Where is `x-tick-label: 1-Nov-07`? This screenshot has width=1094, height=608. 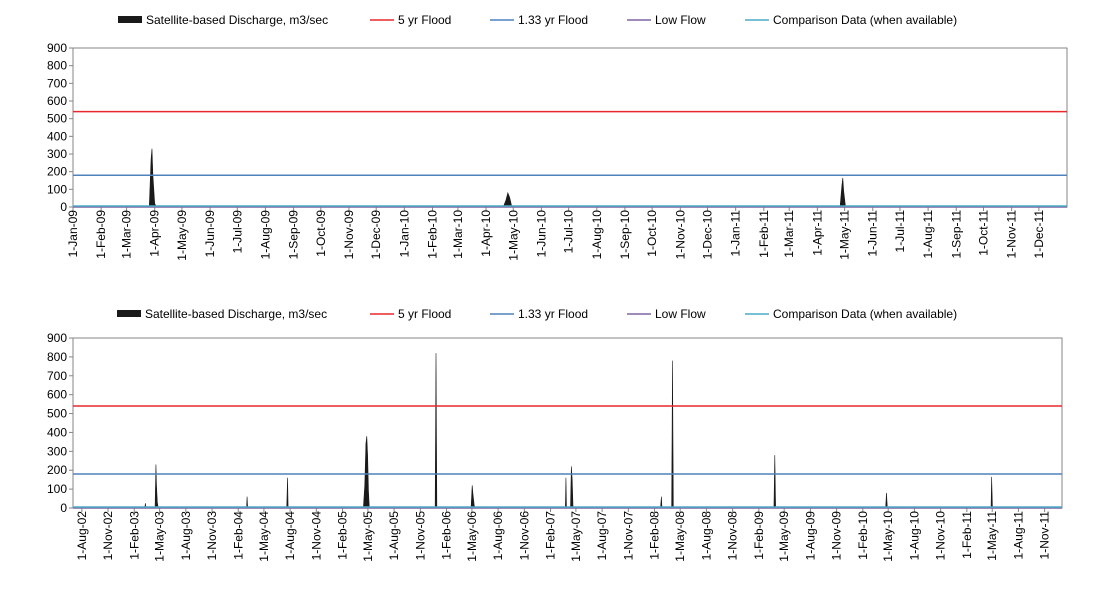 x-tick-label: 1-Nov-07 is located at coordinates (628, 536).